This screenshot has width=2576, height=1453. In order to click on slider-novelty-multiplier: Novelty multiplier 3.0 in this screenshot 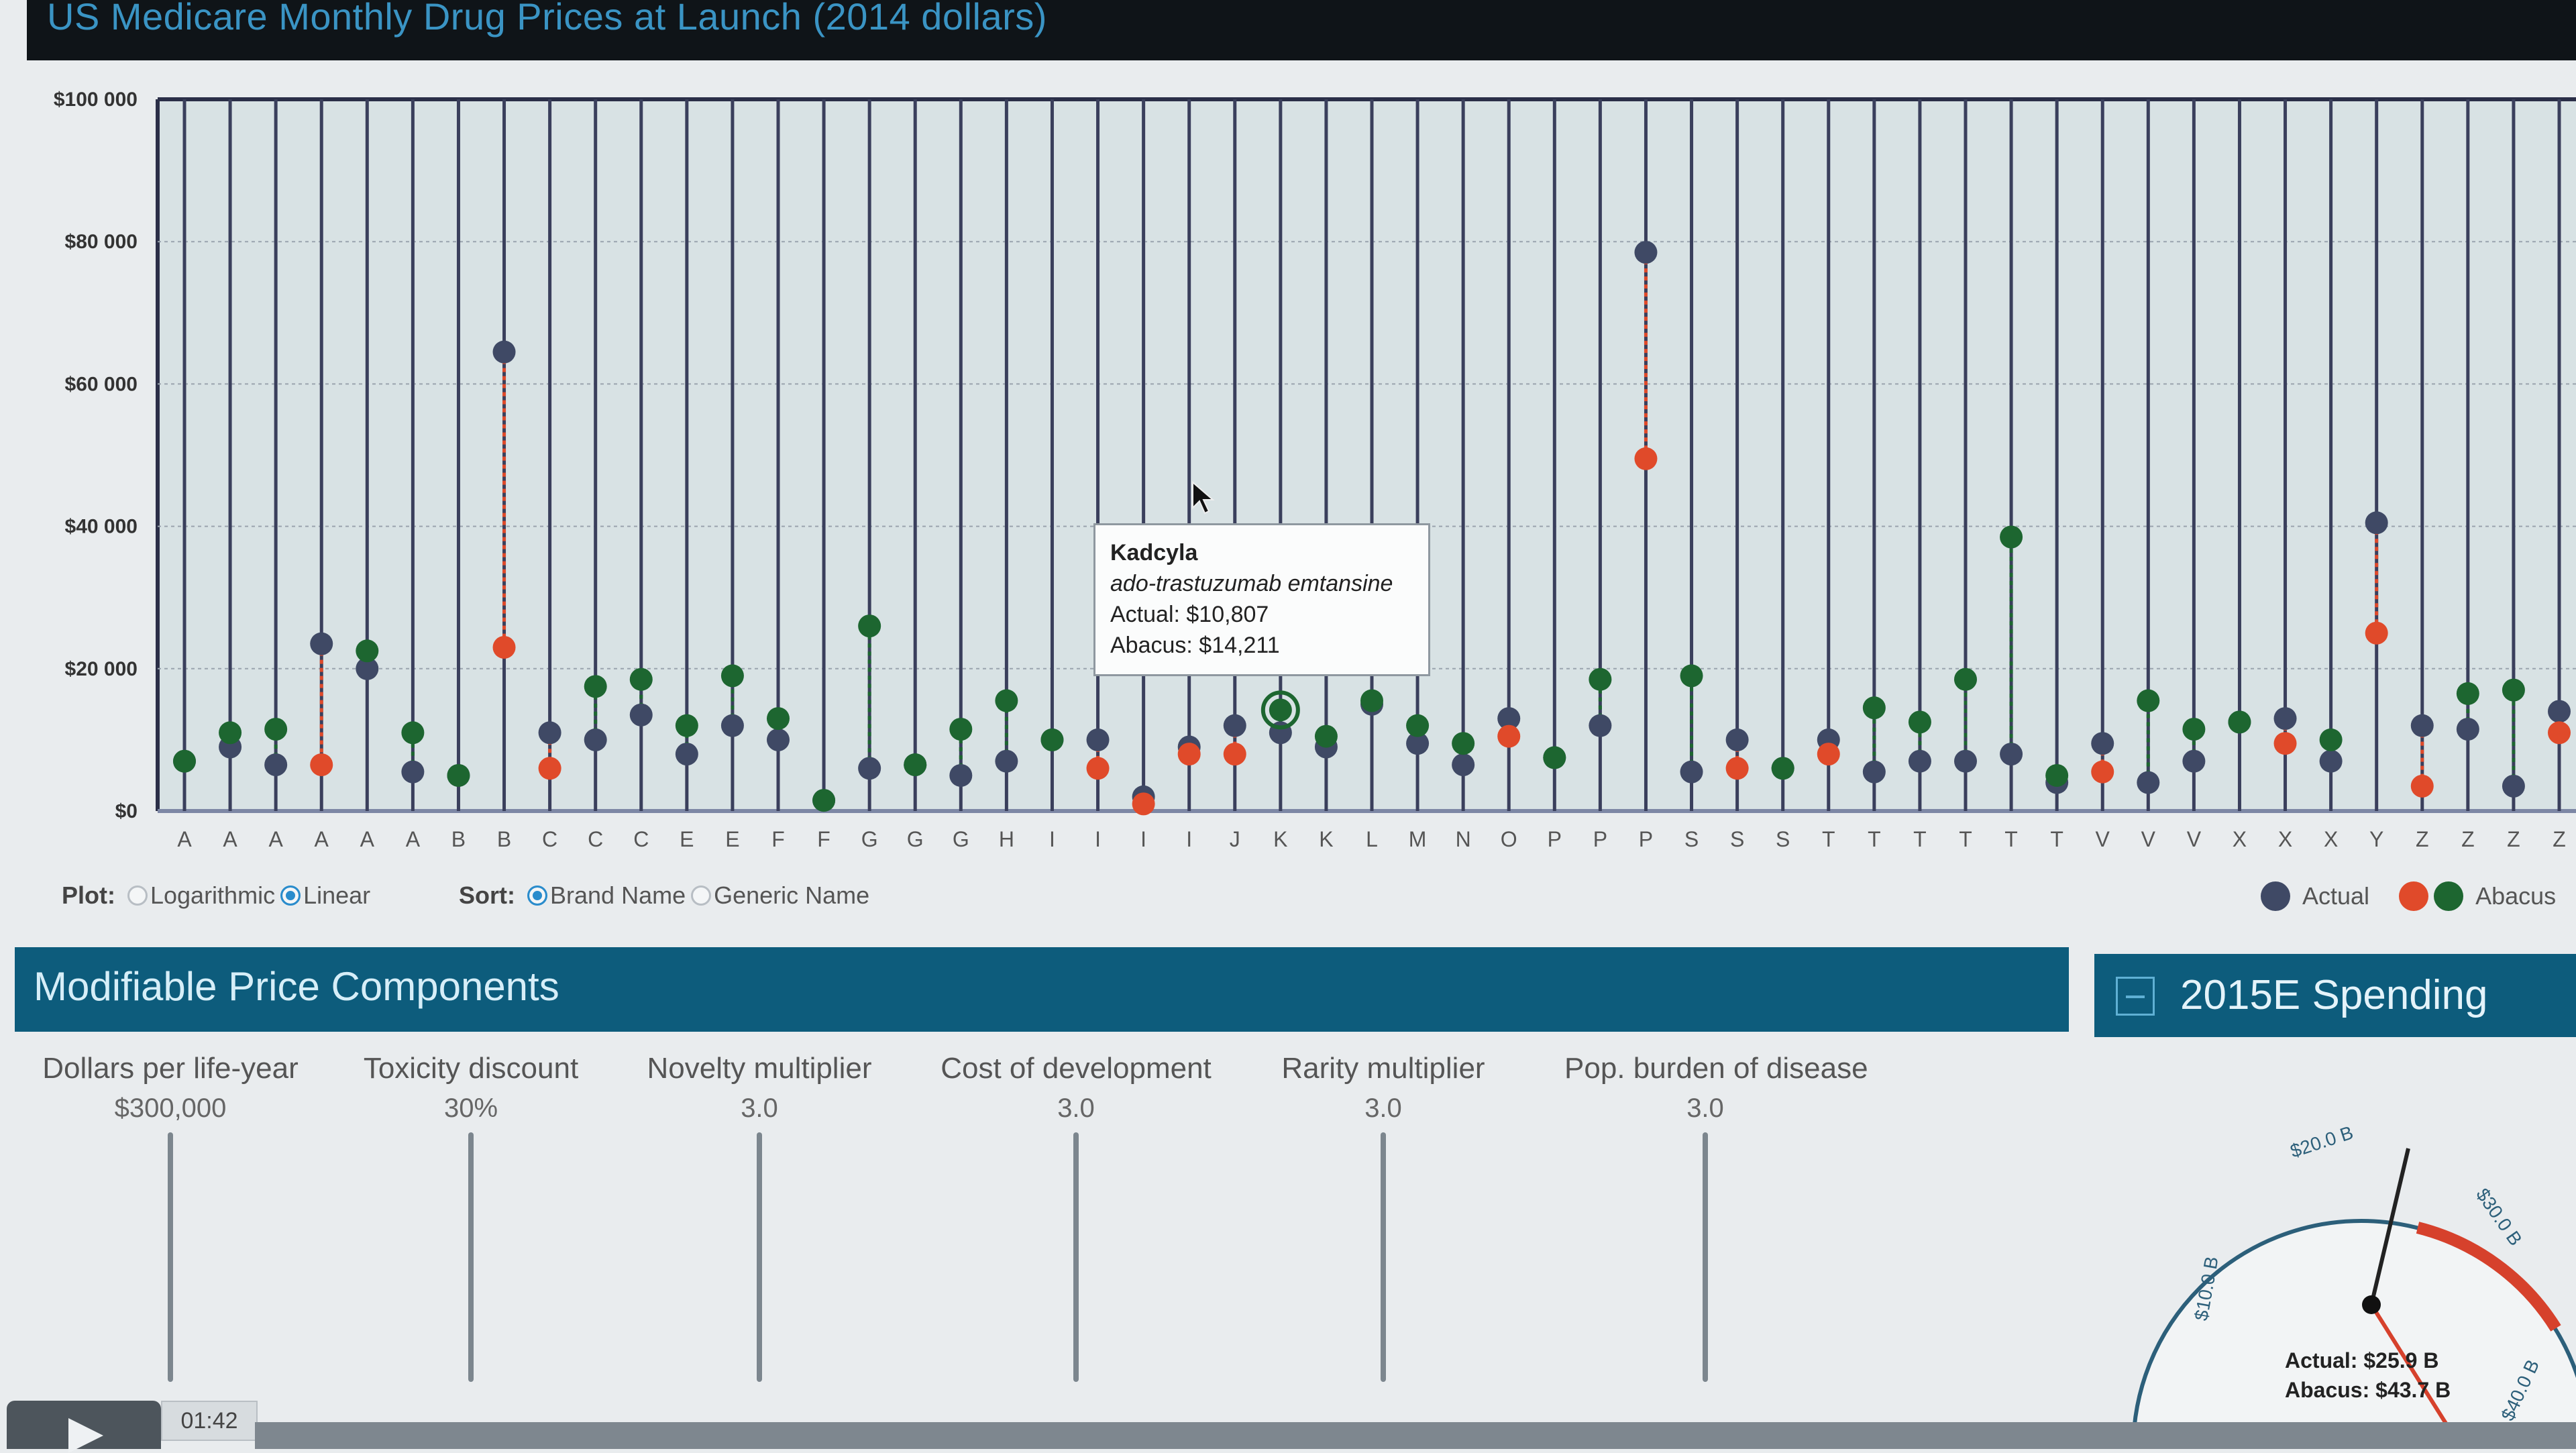, I will do `click(759, 1217)`.